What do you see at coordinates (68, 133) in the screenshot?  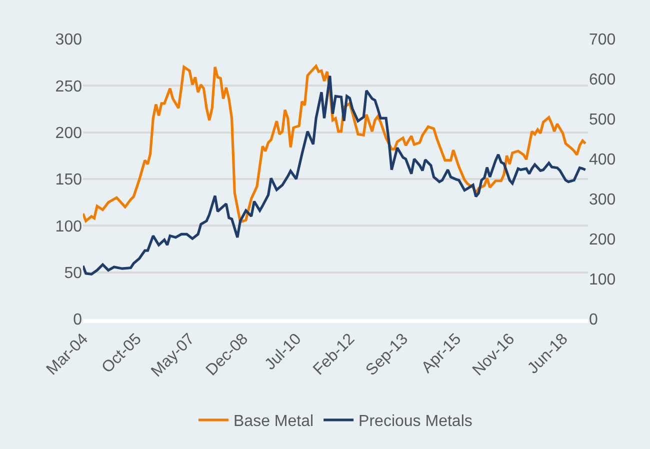 I see `y-tick-label: 200` at bounding box center [68, 133].